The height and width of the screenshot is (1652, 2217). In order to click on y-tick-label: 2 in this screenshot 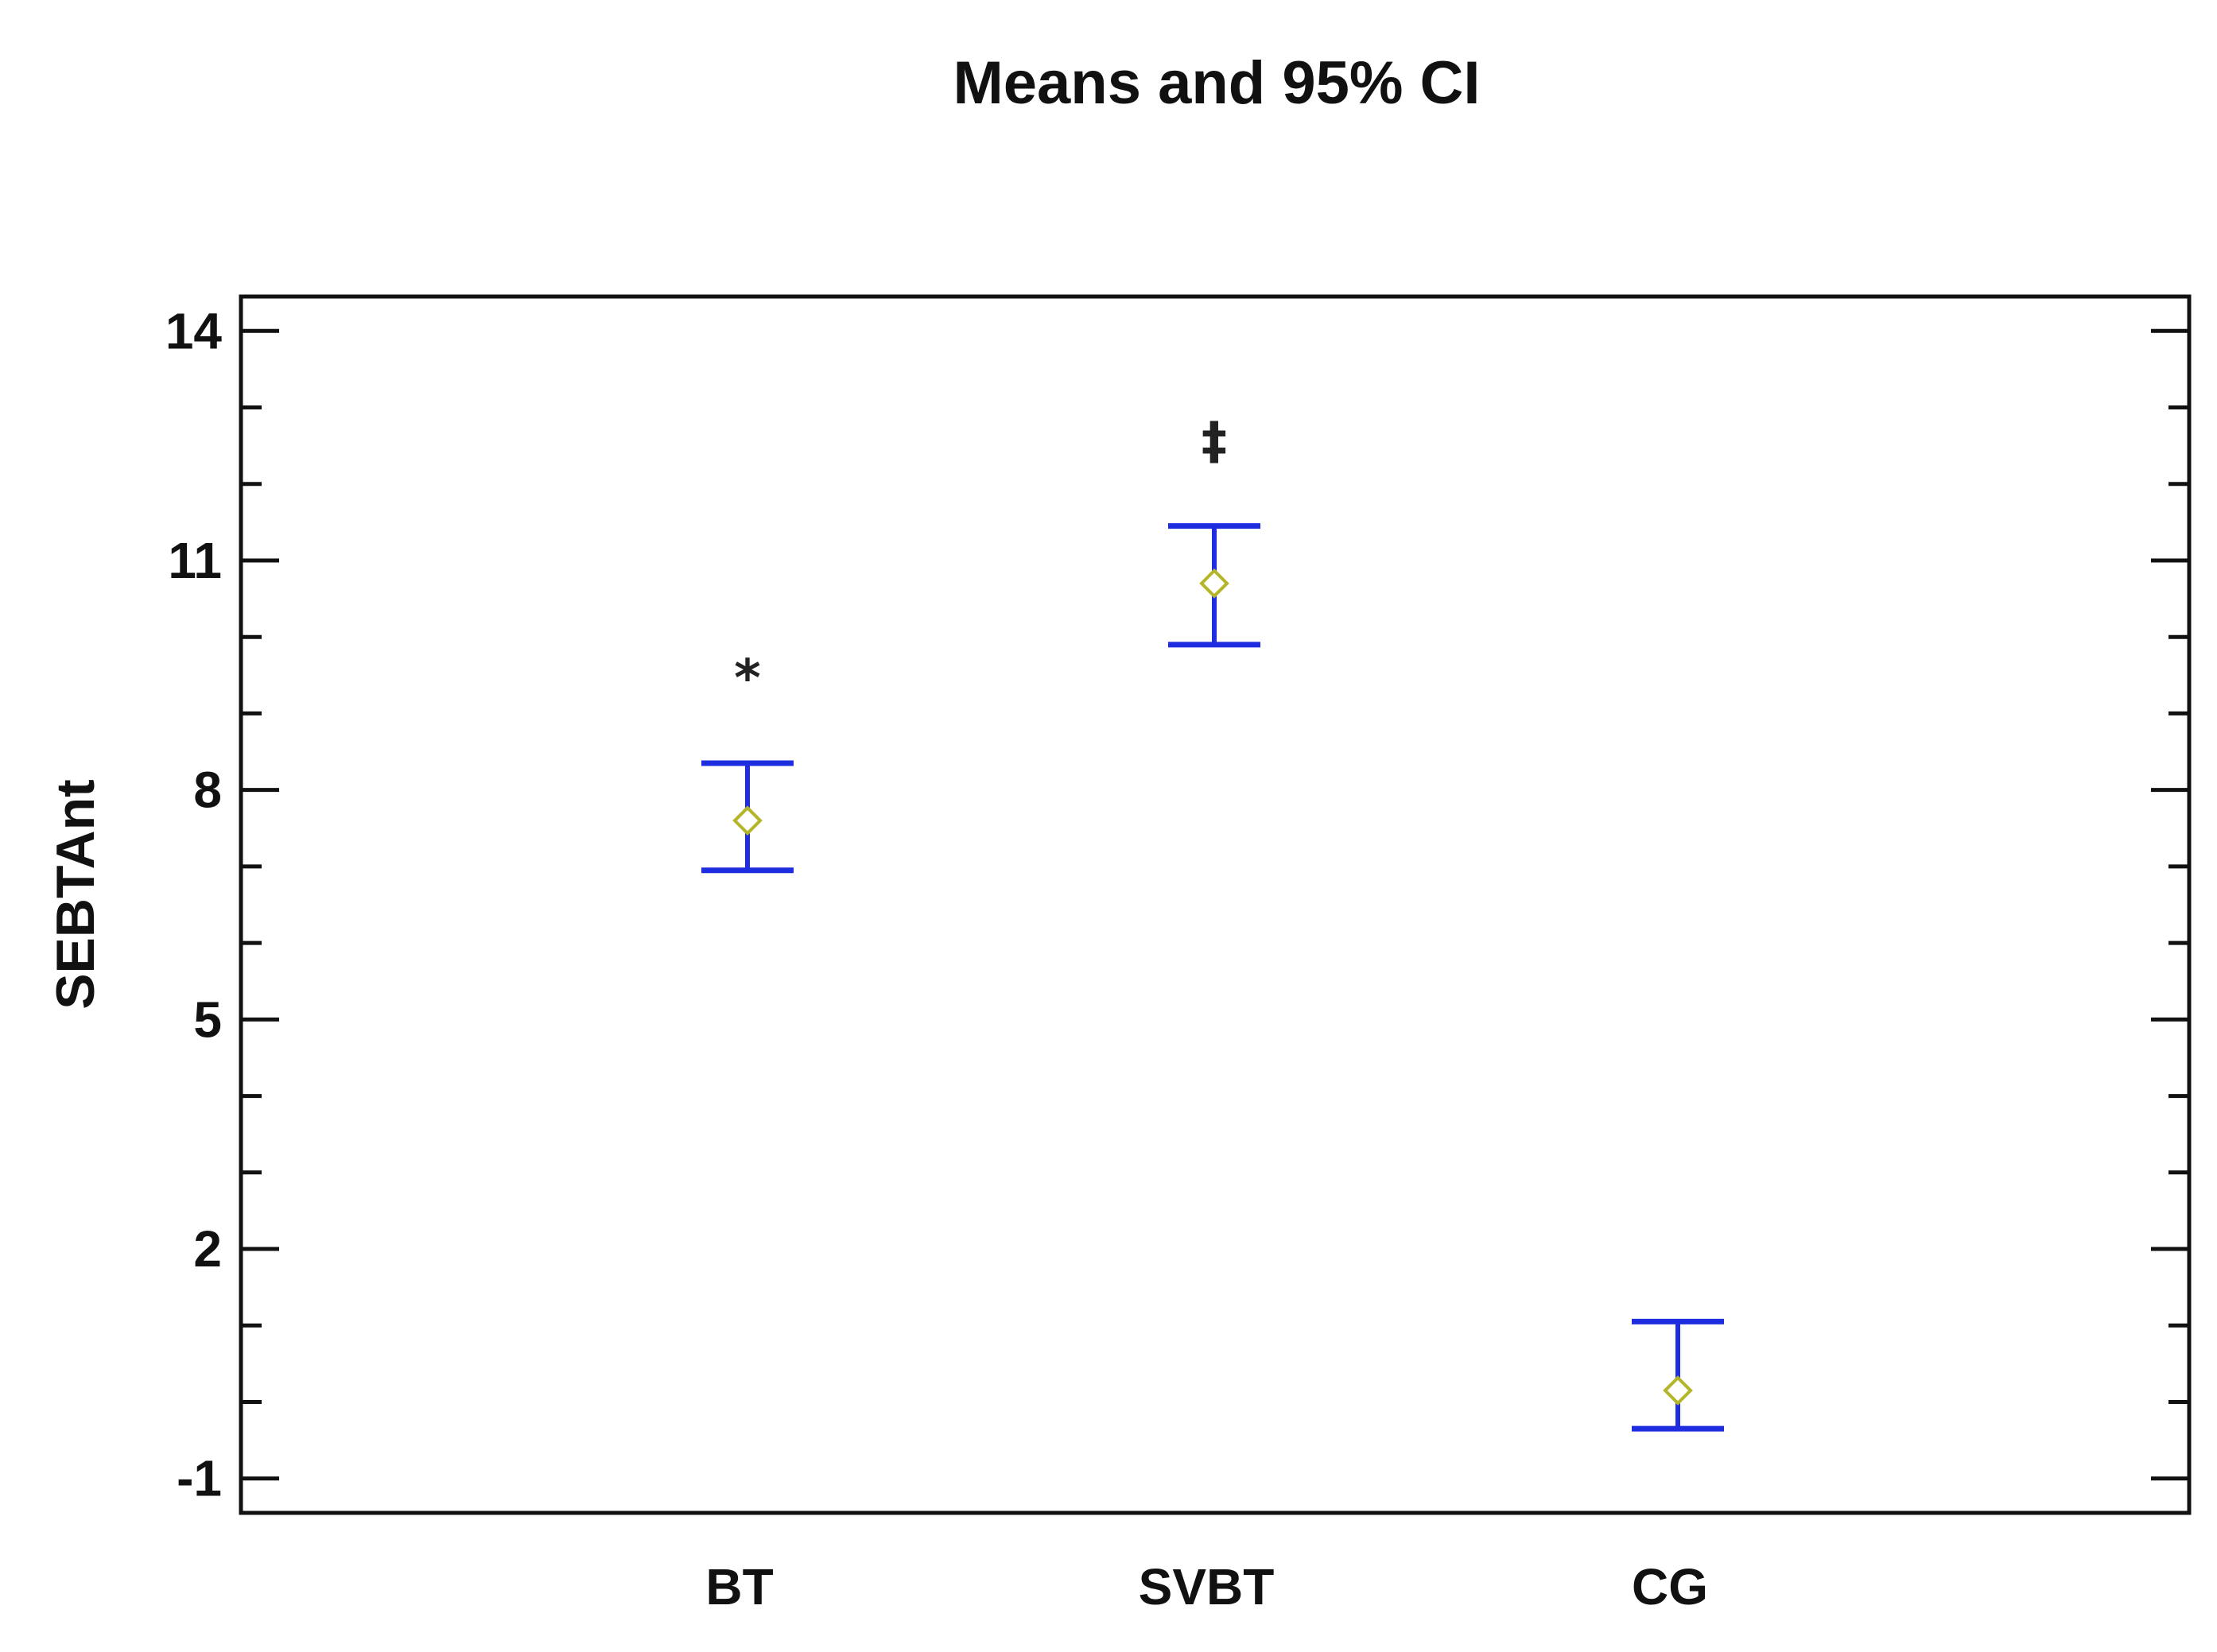, I will do `click(207, 1249)`.